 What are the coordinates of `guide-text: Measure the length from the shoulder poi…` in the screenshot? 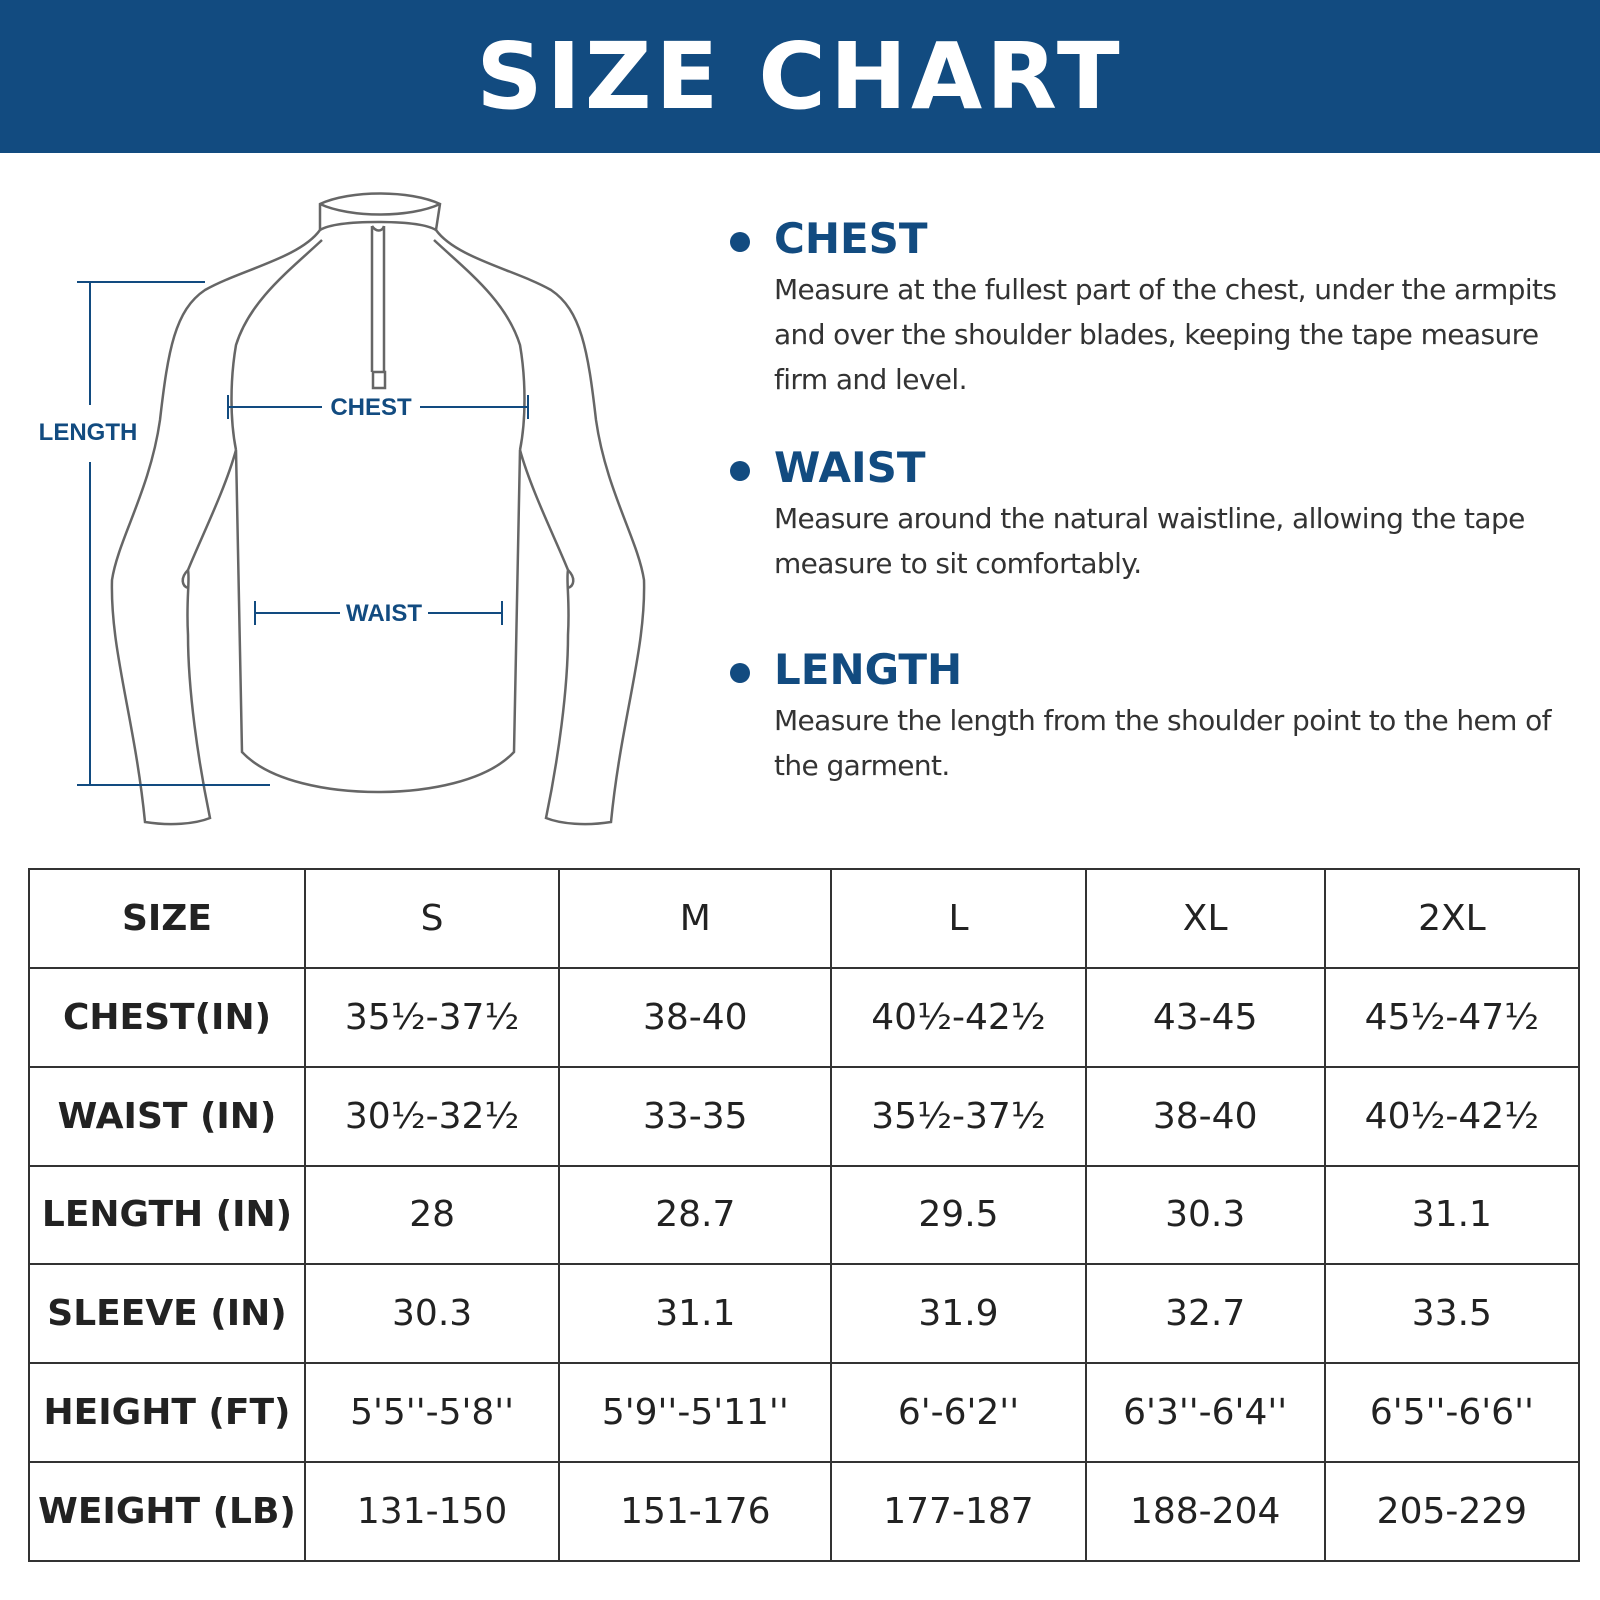 It's located at (1163, 743).